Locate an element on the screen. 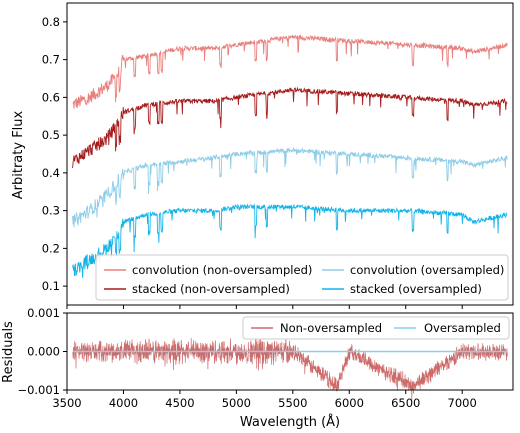  legend-label-stacked-non-oversampled: stacked (non-oversampled) is located at coordinates (211, 289).